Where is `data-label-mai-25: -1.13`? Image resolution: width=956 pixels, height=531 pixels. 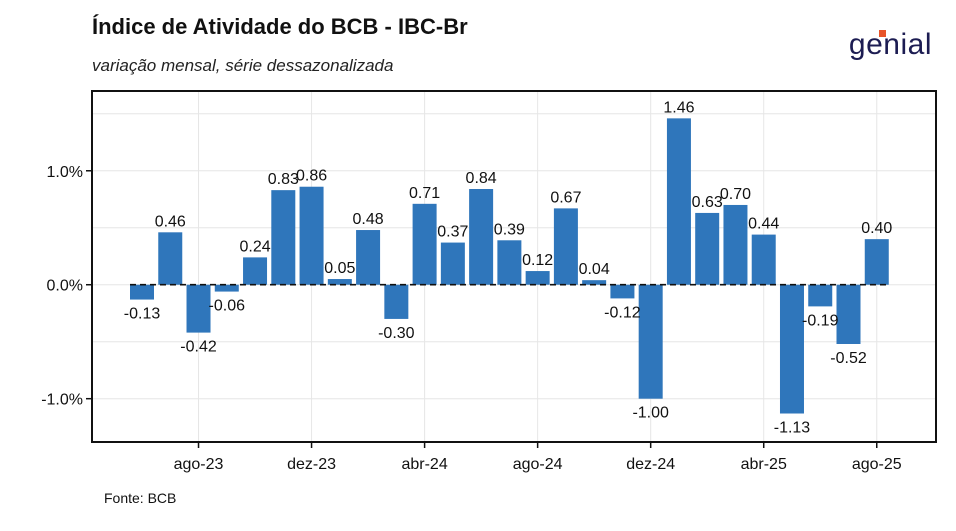
data-label-mai-25: -1.13 is located at coordinates (792, 428).